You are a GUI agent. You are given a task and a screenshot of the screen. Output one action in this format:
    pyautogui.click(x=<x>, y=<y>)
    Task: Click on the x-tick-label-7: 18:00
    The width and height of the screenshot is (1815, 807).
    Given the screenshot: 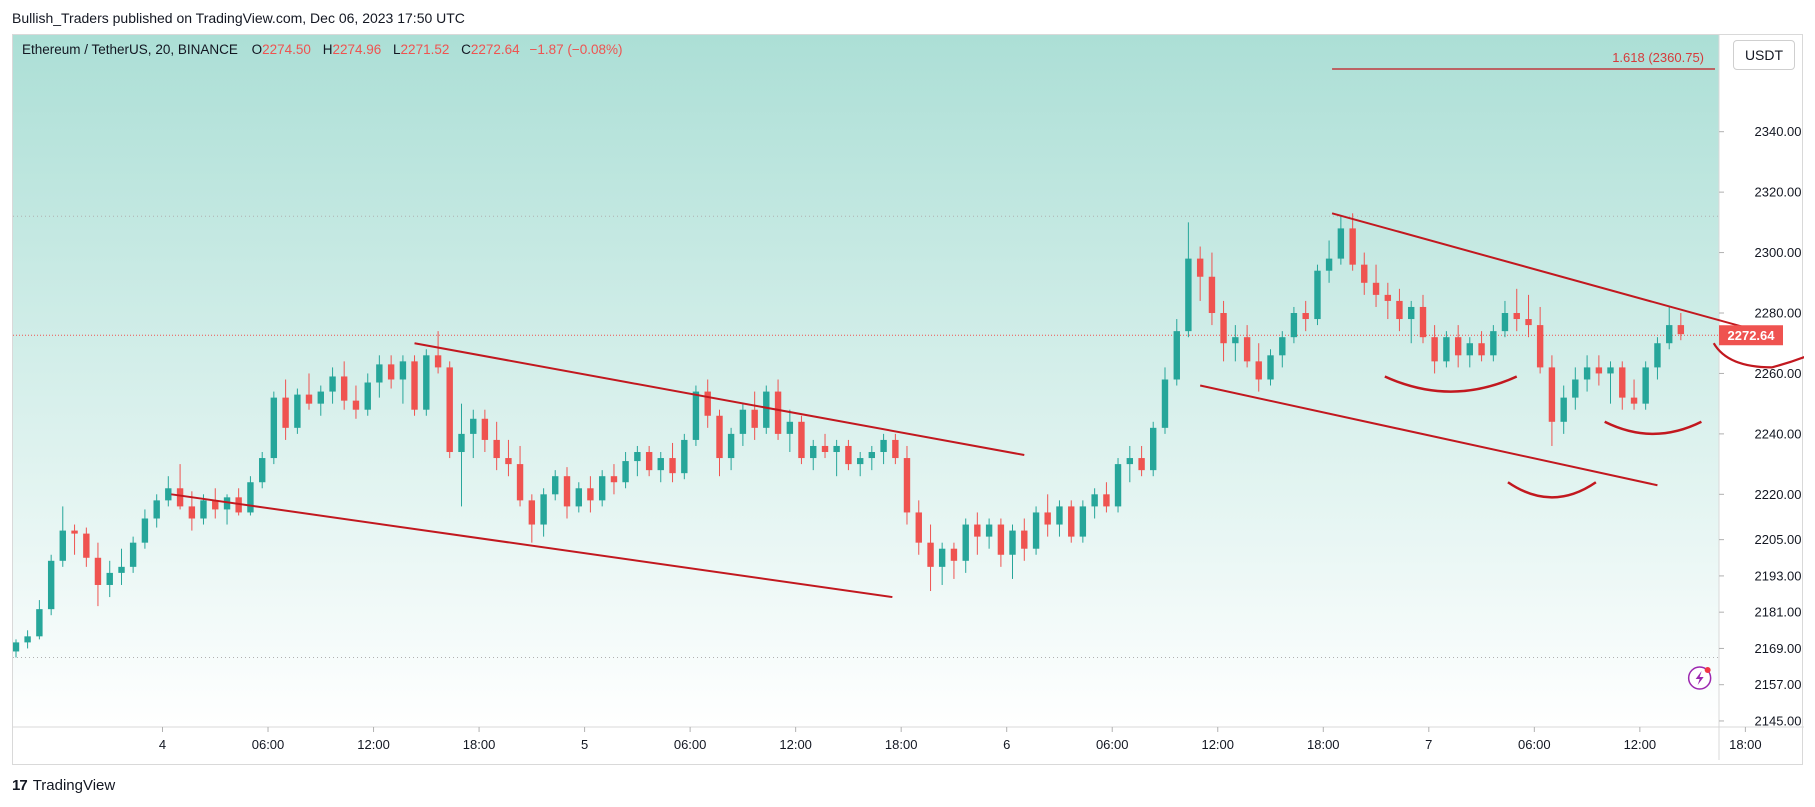 What is the action you would take?
    pyautogui.click(x=901, y=744)
    